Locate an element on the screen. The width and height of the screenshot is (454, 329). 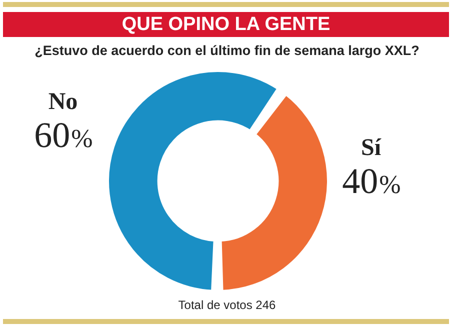
text: Total de votos 246 is located at coordinates (227, 305).